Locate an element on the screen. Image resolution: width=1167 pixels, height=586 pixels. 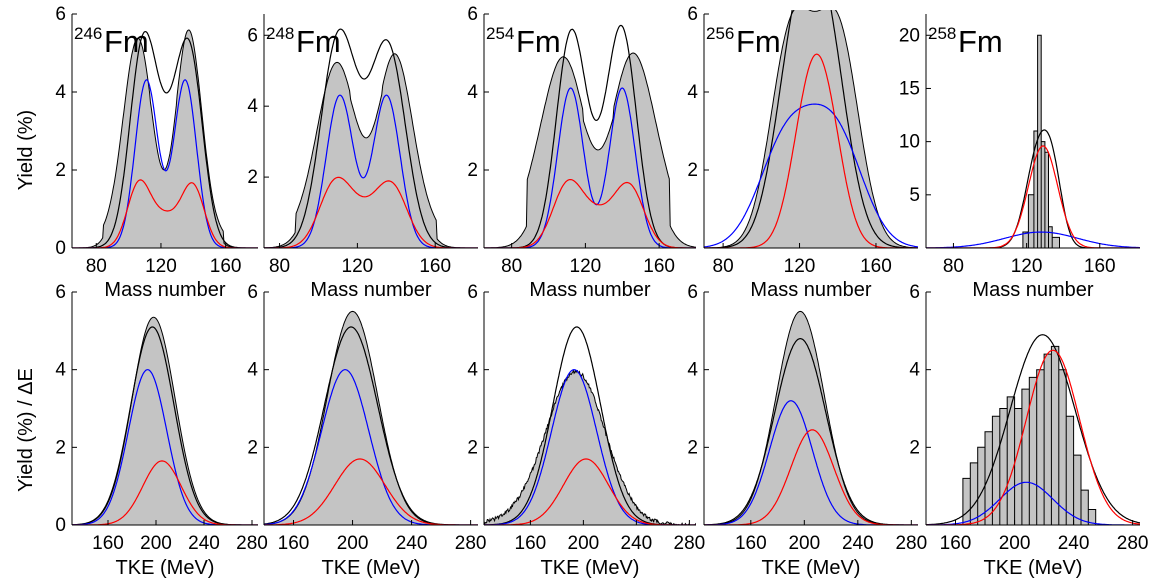
panel-tke-4: 160 200 240 280 2 4 6 TKE (MeV) is located at coordinates (1028, 430).